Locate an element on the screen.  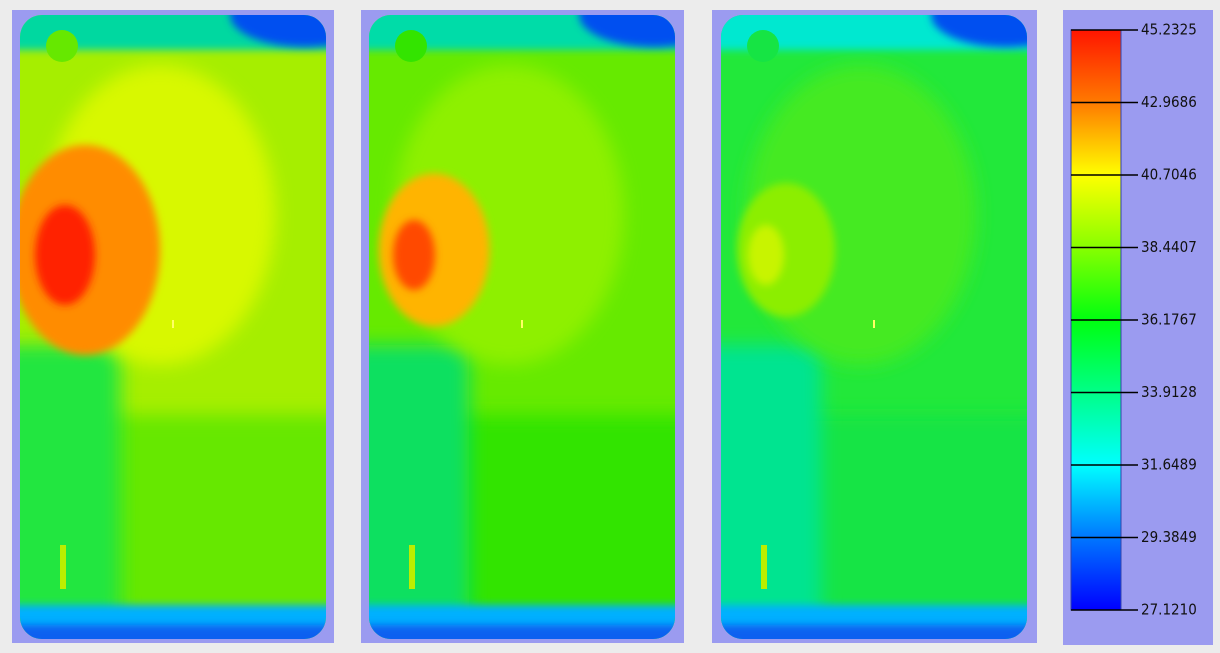
tick-label: 33.9128 is located at coordinates (1169, 392).